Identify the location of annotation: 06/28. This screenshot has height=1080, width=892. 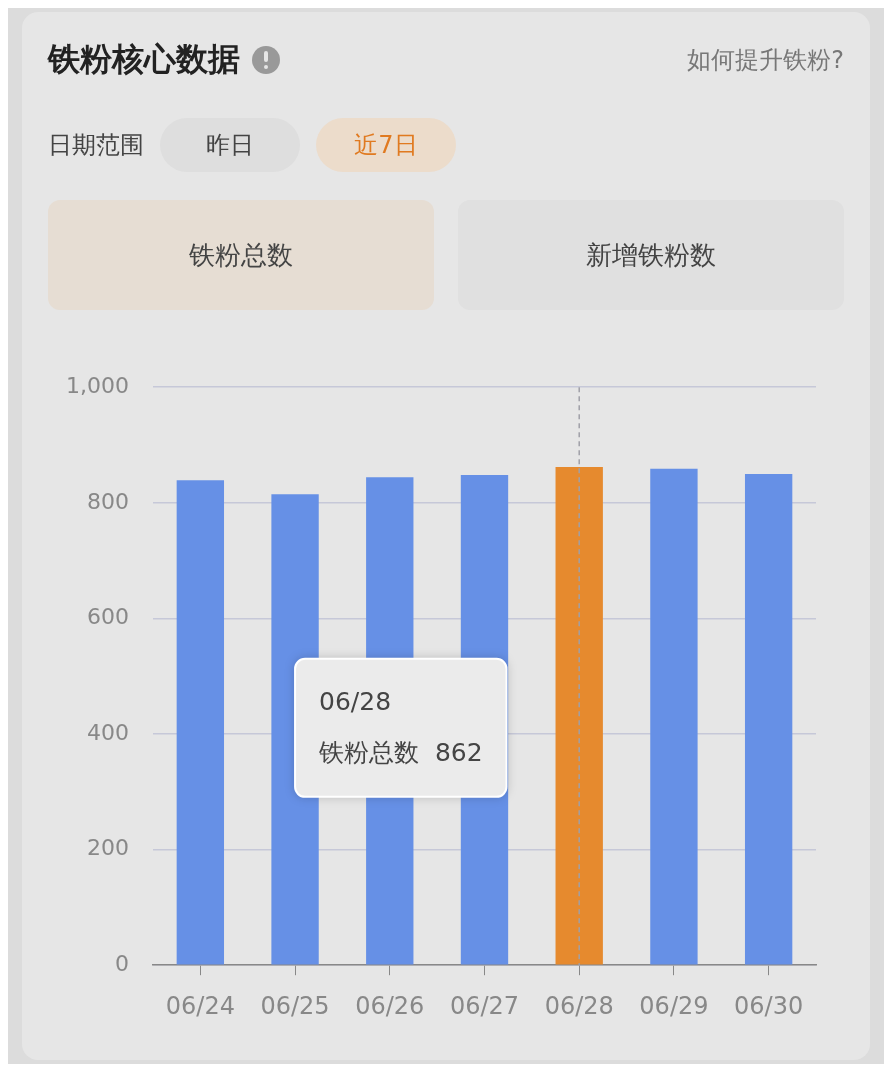
(355, 702).